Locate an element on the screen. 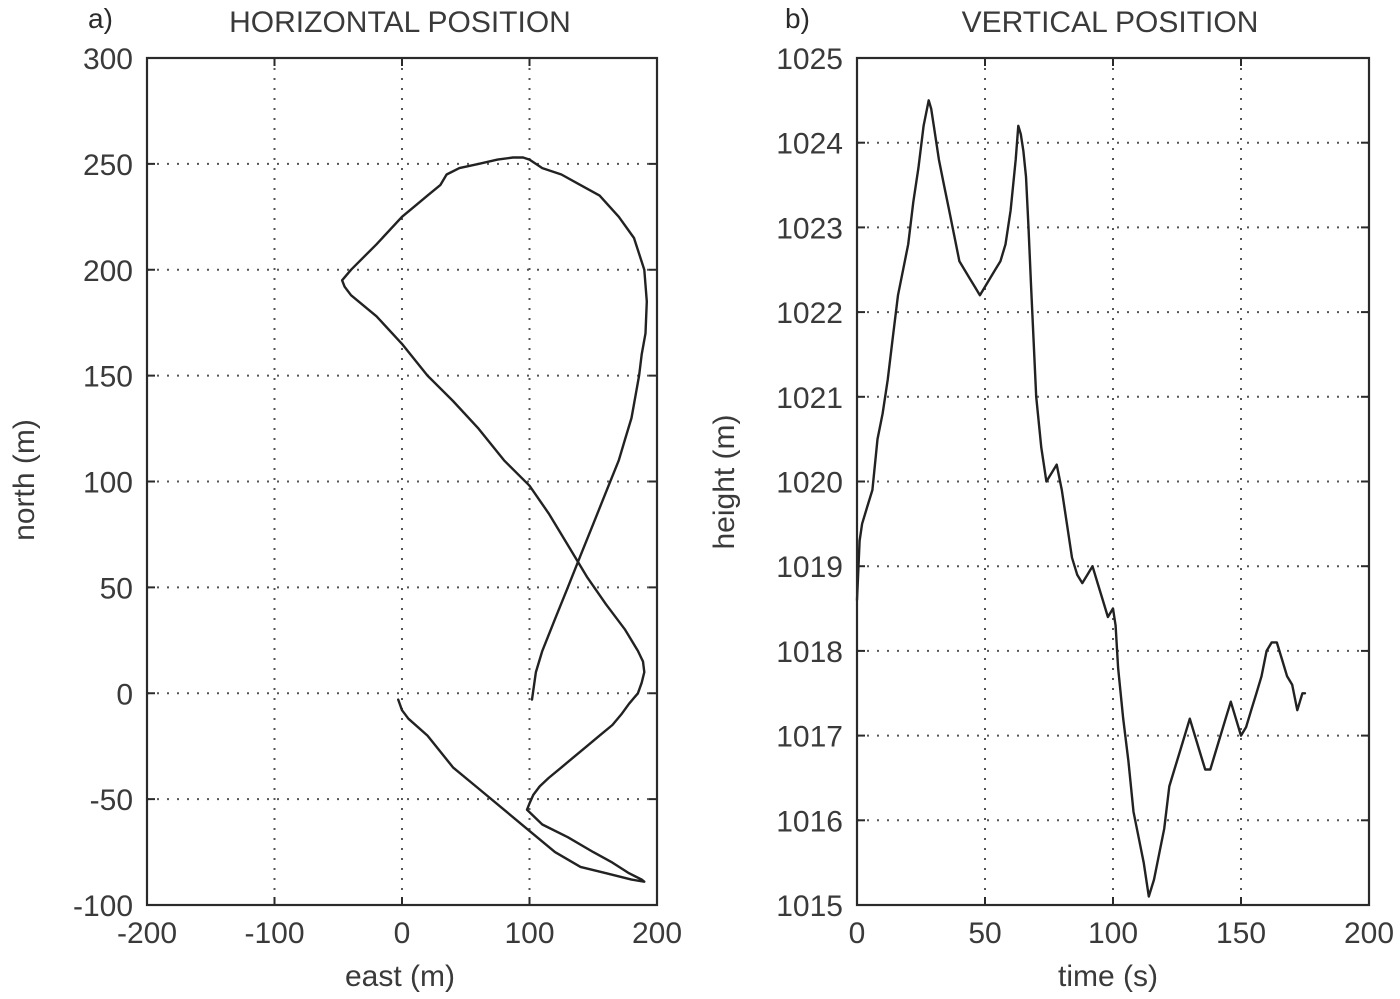 The image size is (1400, 999). panel-b-ytick-label: 1017 is located at coordinates (809, 737).